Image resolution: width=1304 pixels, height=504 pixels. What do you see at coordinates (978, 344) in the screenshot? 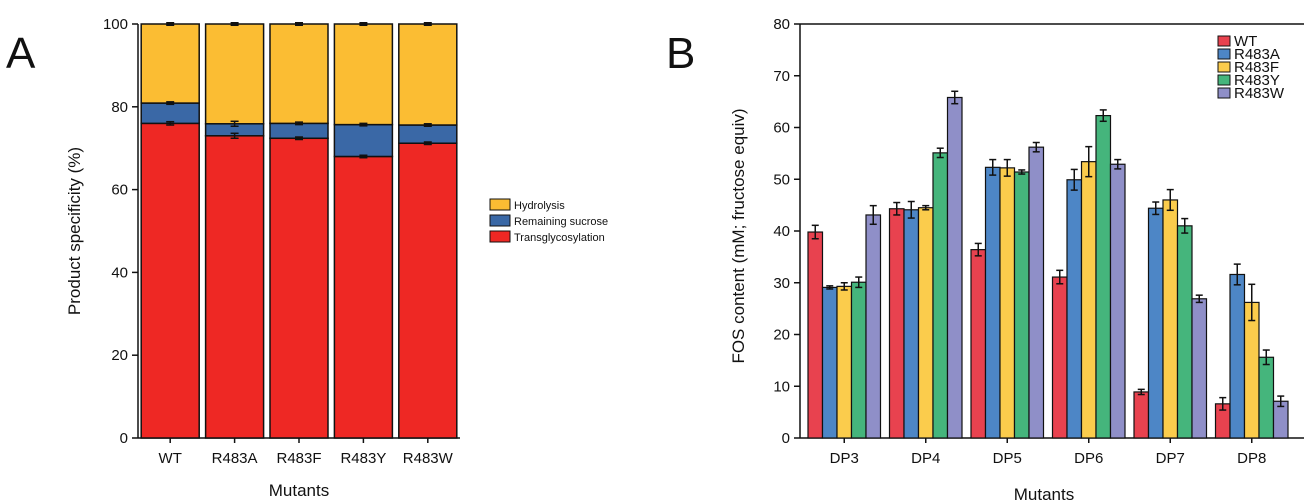
I see `panel-b-bar-wt-dp5` at bounding box center [978, 344].